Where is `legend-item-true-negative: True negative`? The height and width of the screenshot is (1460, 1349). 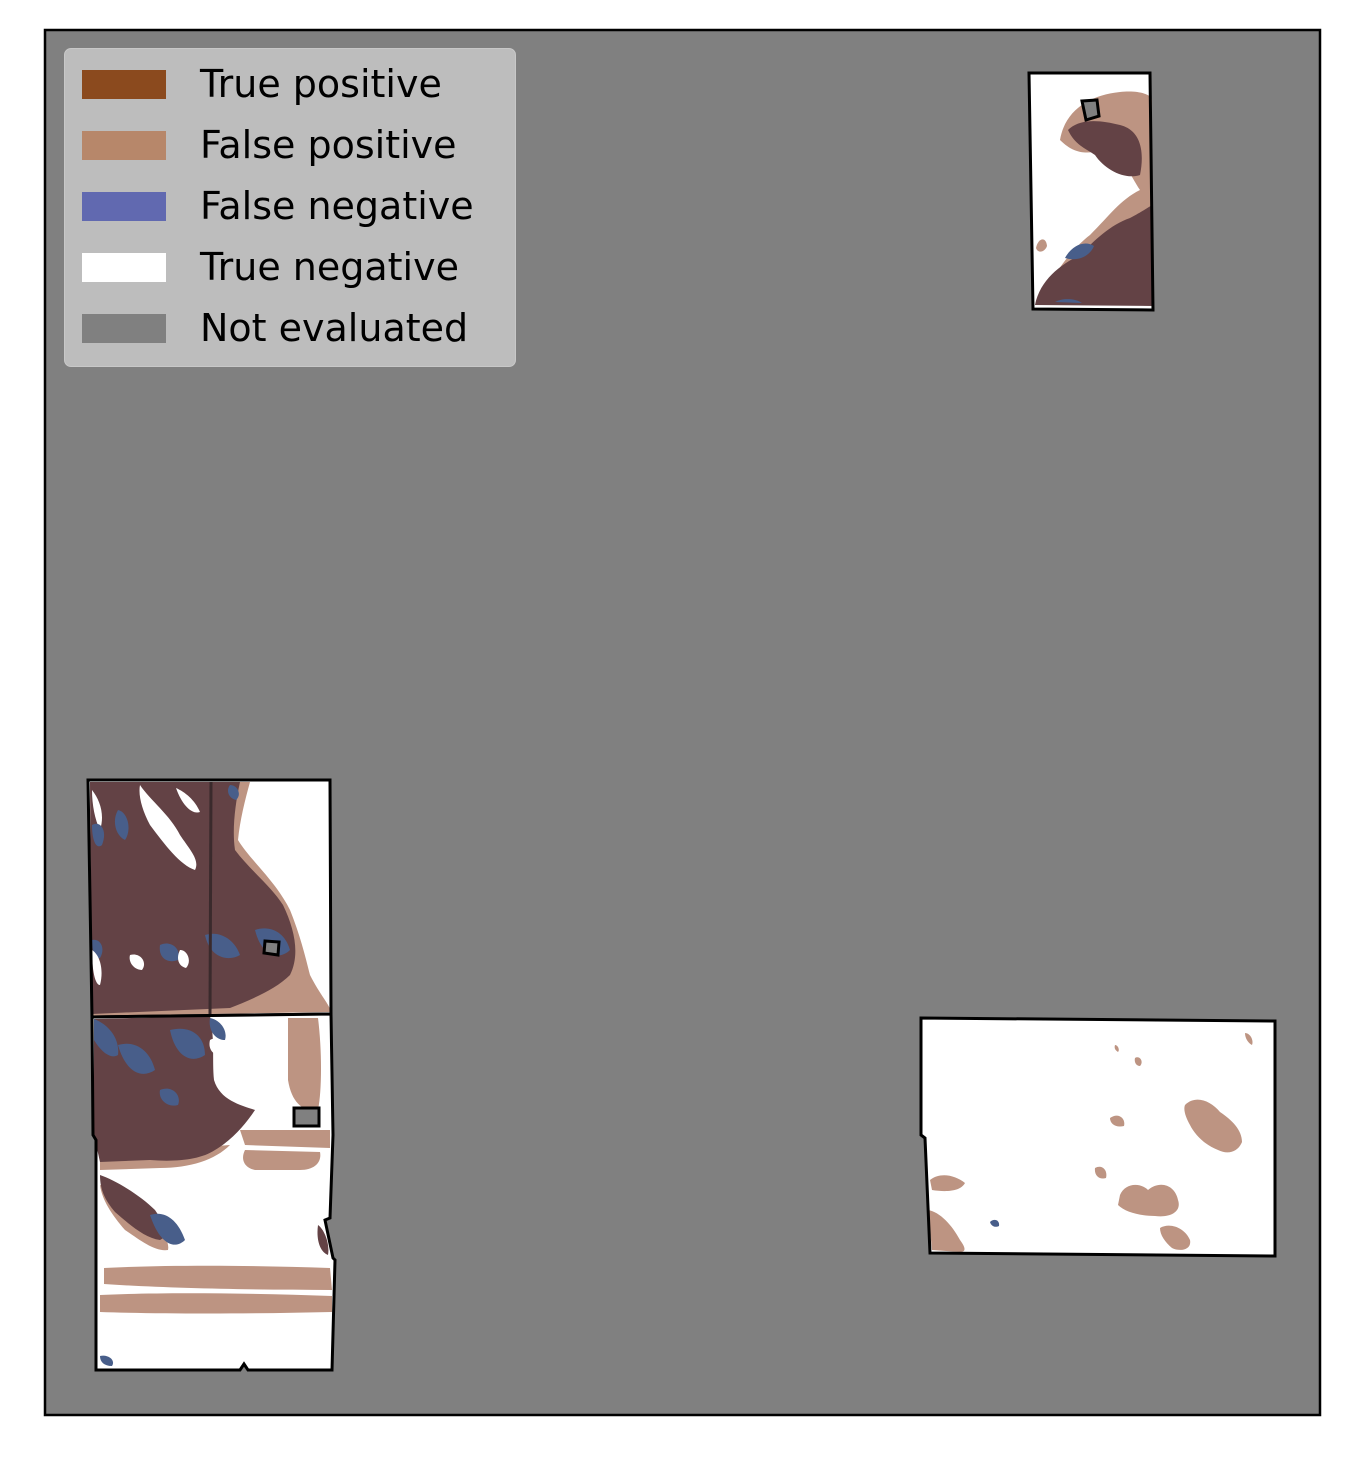 legend-item-true-negative: True negative is located at coordinates (270, 267).